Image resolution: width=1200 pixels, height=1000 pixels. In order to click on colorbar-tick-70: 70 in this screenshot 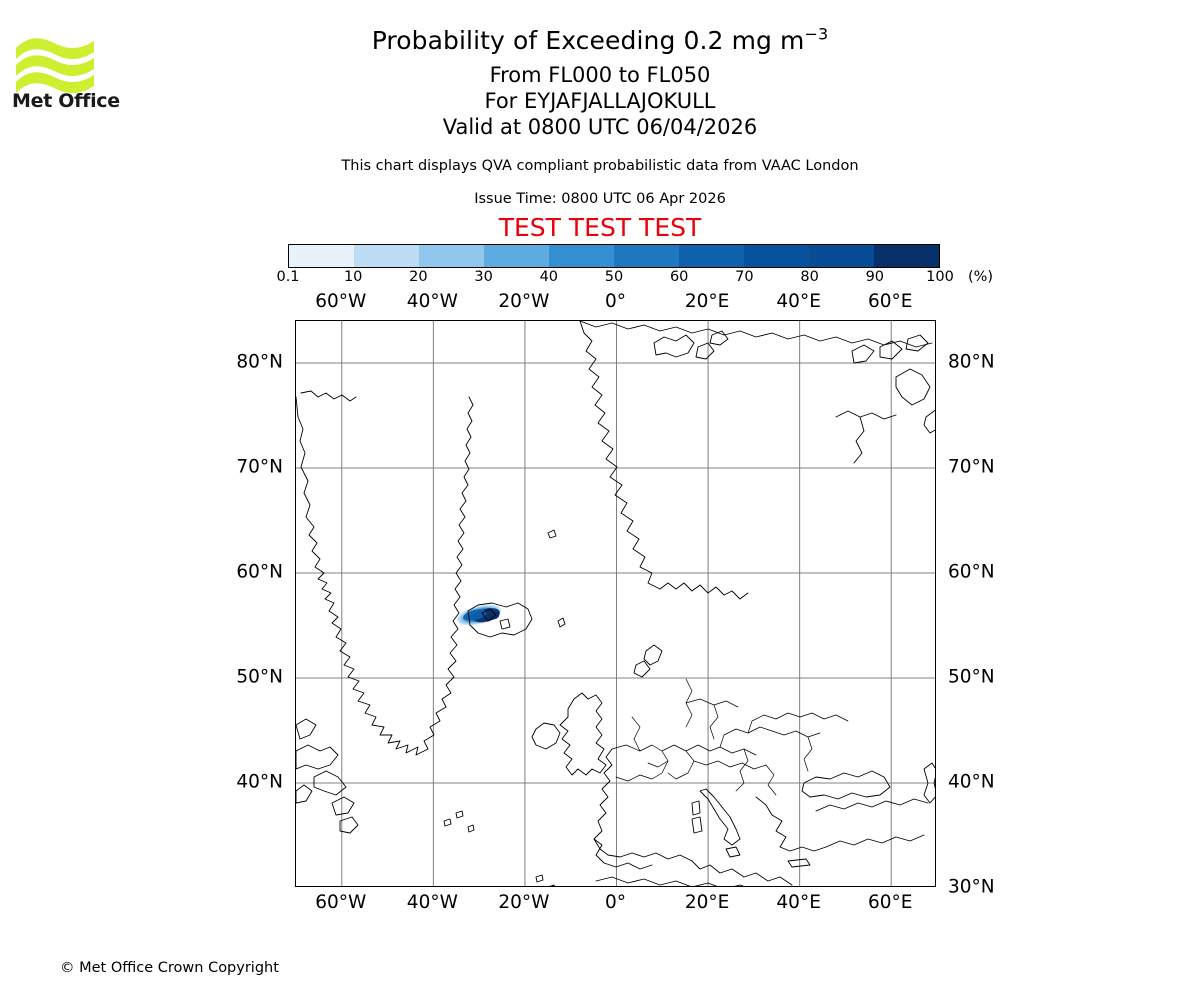, I will do `click(744, 277)`.